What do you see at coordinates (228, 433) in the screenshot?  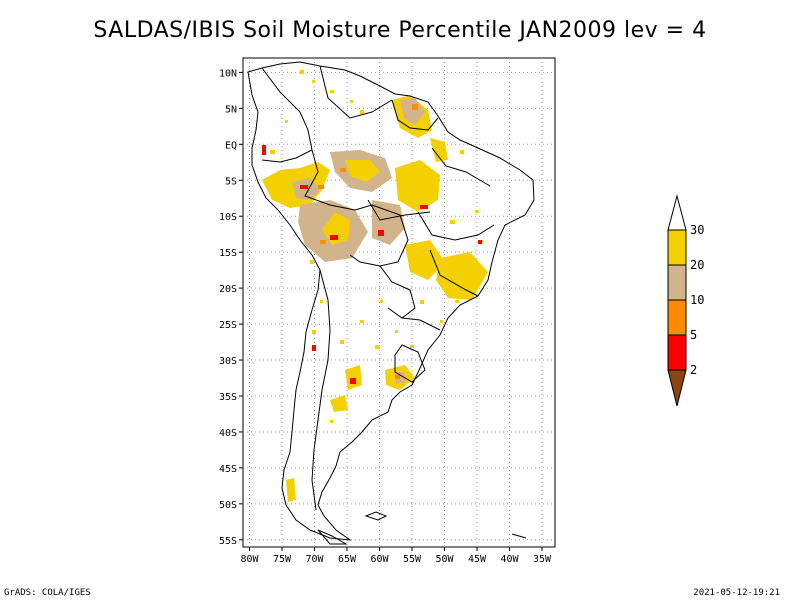 I see `lat-tick-label: 40S` at bounding box center [228, 433].